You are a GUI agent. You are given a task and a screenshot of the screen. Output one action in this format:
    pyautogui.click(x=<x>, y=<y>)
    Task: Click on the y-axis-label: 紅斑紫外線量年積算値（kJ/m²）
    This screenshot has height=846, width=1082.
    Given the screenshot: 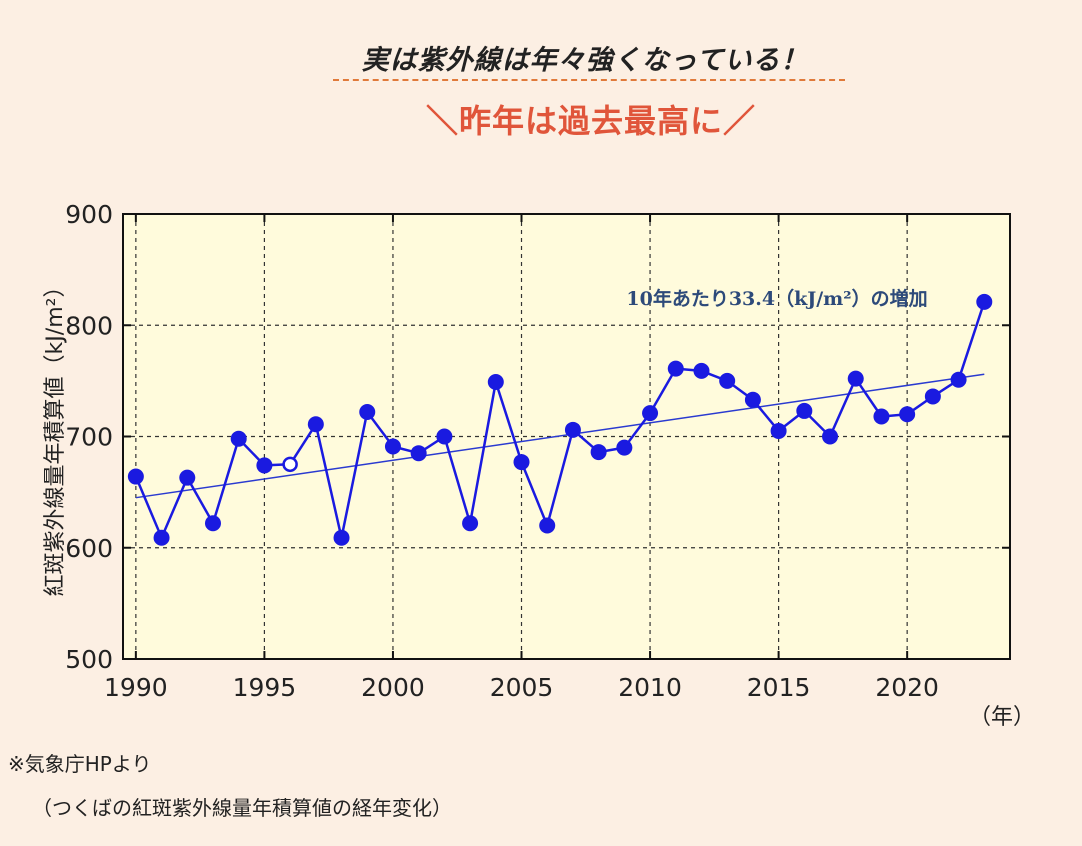 What is the action you would take?
    pyautogui.click(x=55, y=436)
    